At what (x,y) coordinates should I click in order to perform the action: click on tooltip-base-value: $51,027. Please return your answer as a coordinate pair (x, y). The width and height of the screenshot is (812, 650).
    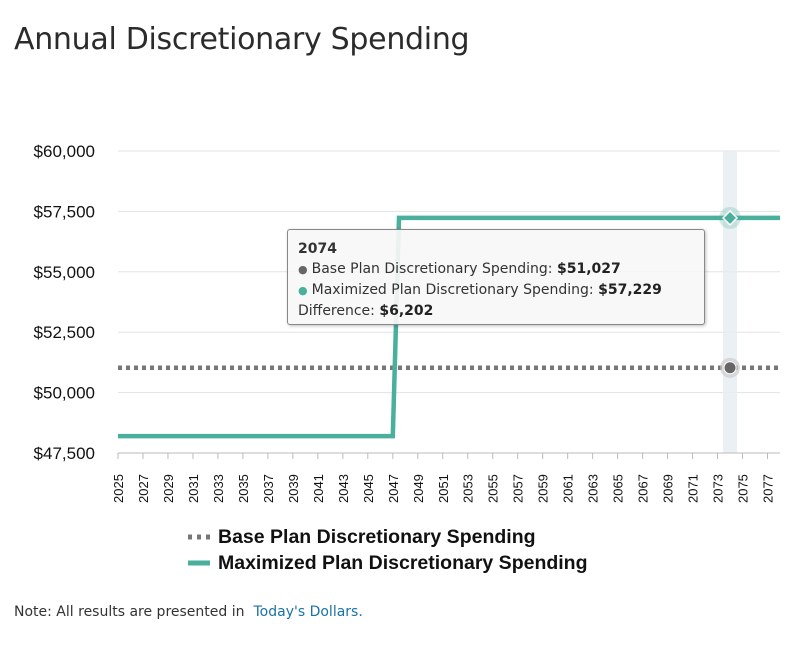
    Looking at the image, I should click on (588, 269).